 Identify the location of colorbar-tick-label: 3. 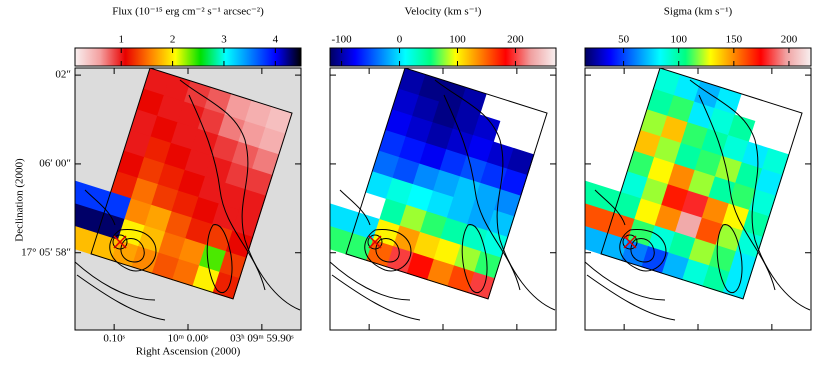
(224, 40).